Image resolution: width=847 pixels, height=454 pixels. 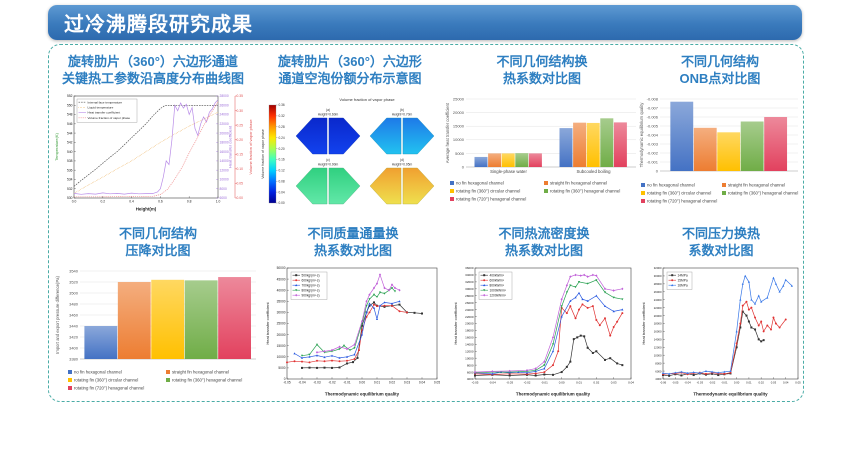 I want to click on svg-text: 0.01, so click(x=579, y=382).